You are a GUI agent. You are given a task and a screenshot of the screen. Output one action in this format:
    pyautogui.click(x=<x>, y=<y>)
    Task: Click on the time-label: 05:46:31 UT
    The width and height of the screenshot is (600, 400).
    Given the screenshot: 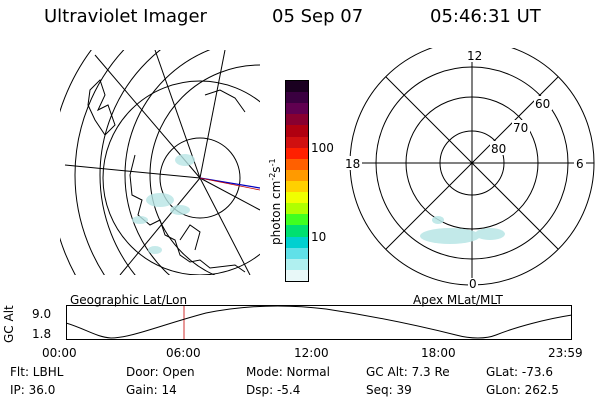 What is the action you would take?
    pyautogui.click(x=485, y=16)
    